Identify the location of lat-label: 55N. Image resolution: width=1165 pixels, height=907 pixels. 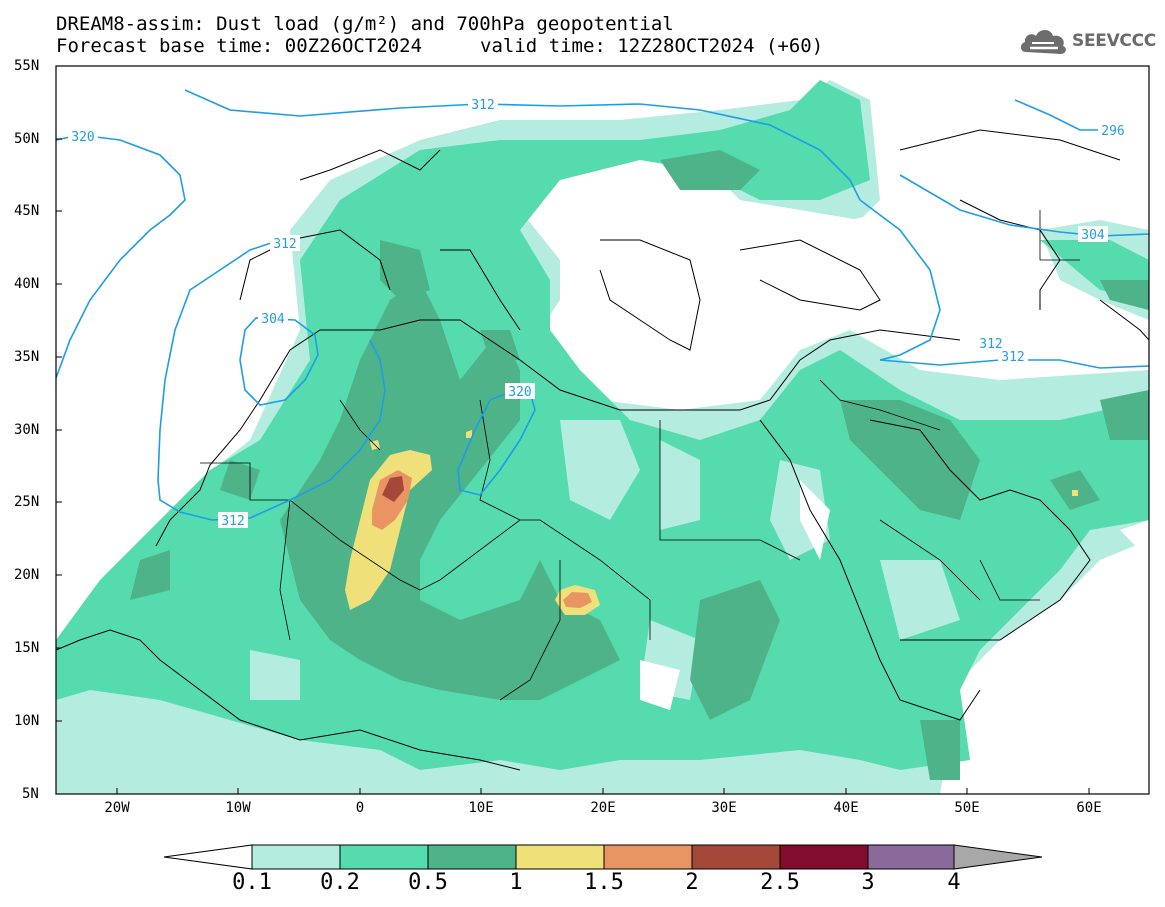
(27, 66).